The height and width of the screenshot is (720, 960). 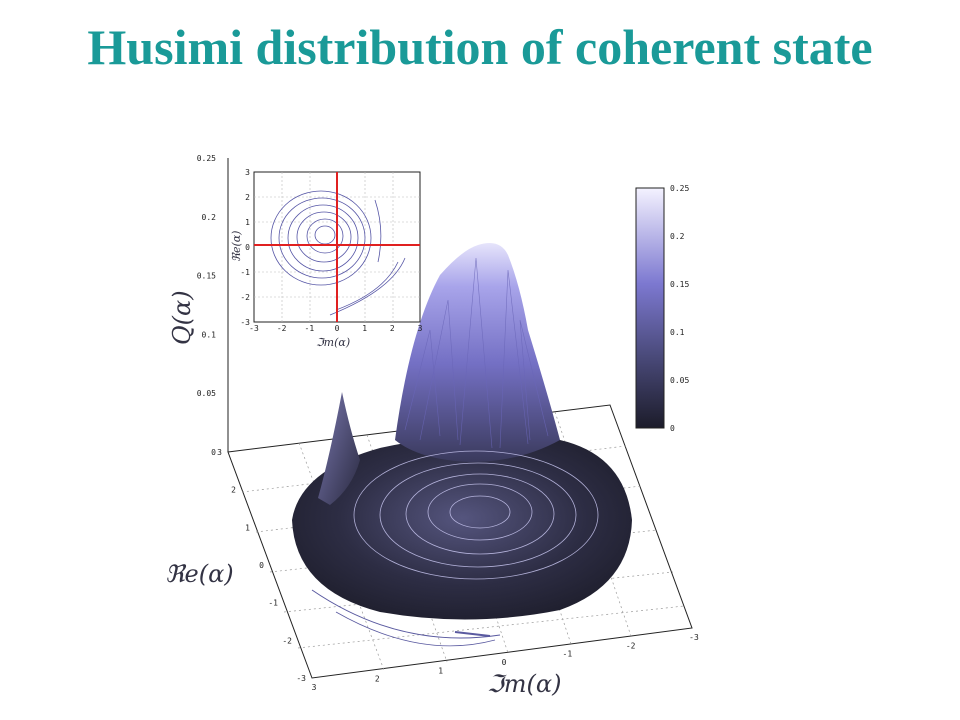 I want to click on re-tick-label: -2, so click(x=287, y=640).